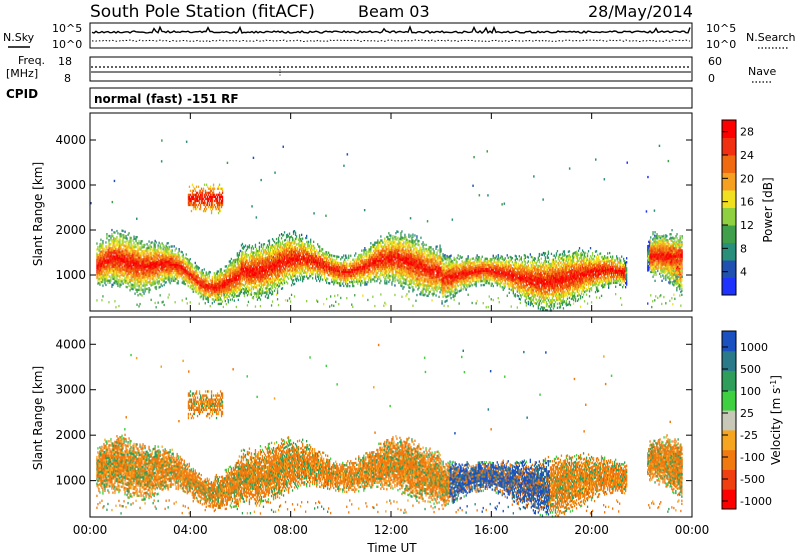 The width and height of the screenshot is (800, 554). What do you see at coordinates (31, 60) in the screenshot?
I see `freq-label-1: Freq.` at bounding box center [31, 60].